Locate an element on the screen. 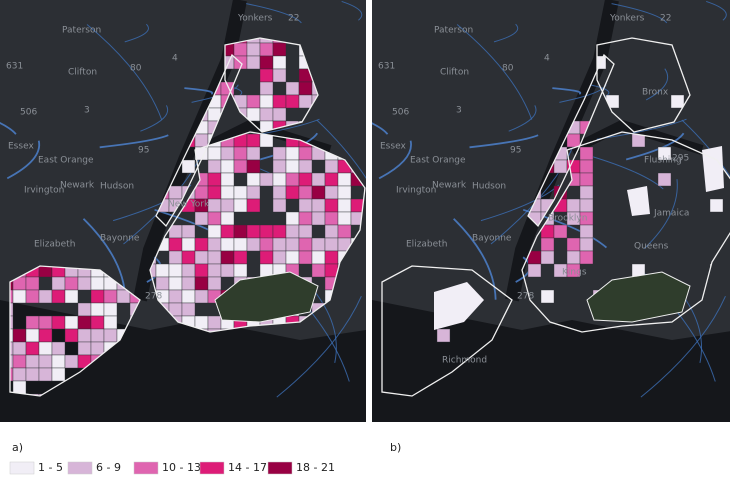 The height and width of the screenshot is (480, 730). place-label: Clifton is located at coordinates (454, 73).